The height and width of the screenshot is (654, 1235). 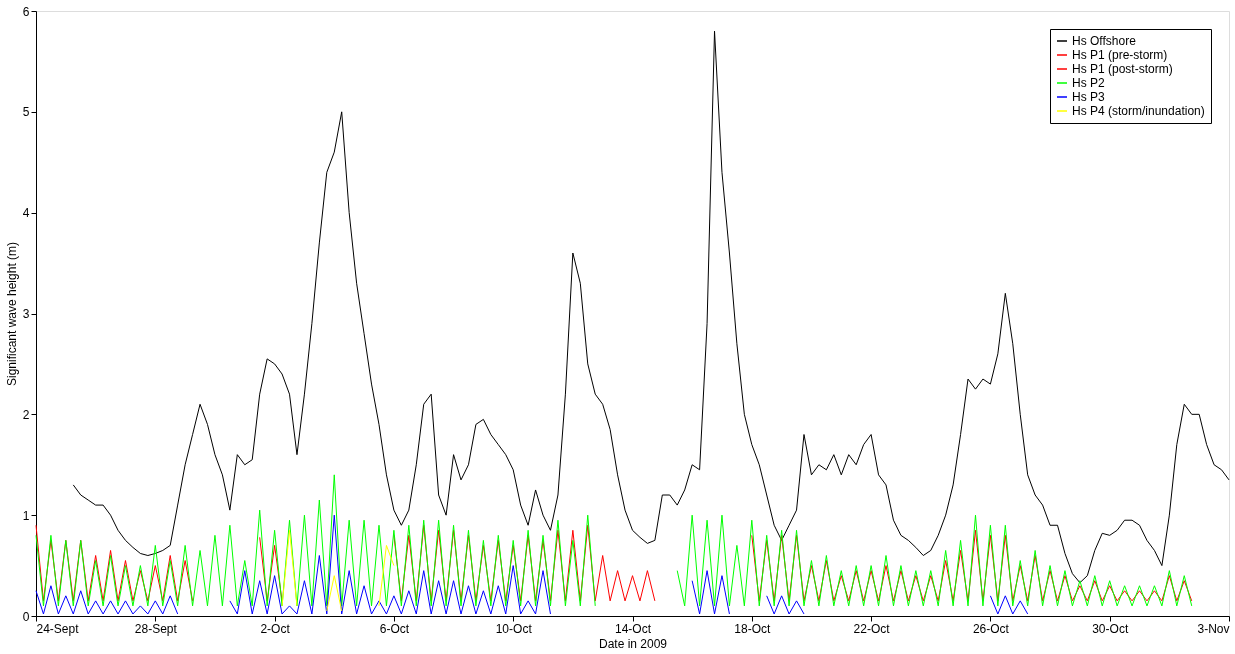 I want to click on x-tick-label: 30-Oct, so click(x=1110, y=628).